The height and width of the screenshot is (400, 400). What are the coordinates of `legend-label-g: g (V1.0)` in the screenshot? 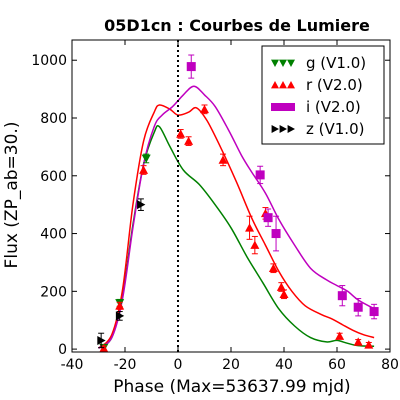 It's located at (336, 63).